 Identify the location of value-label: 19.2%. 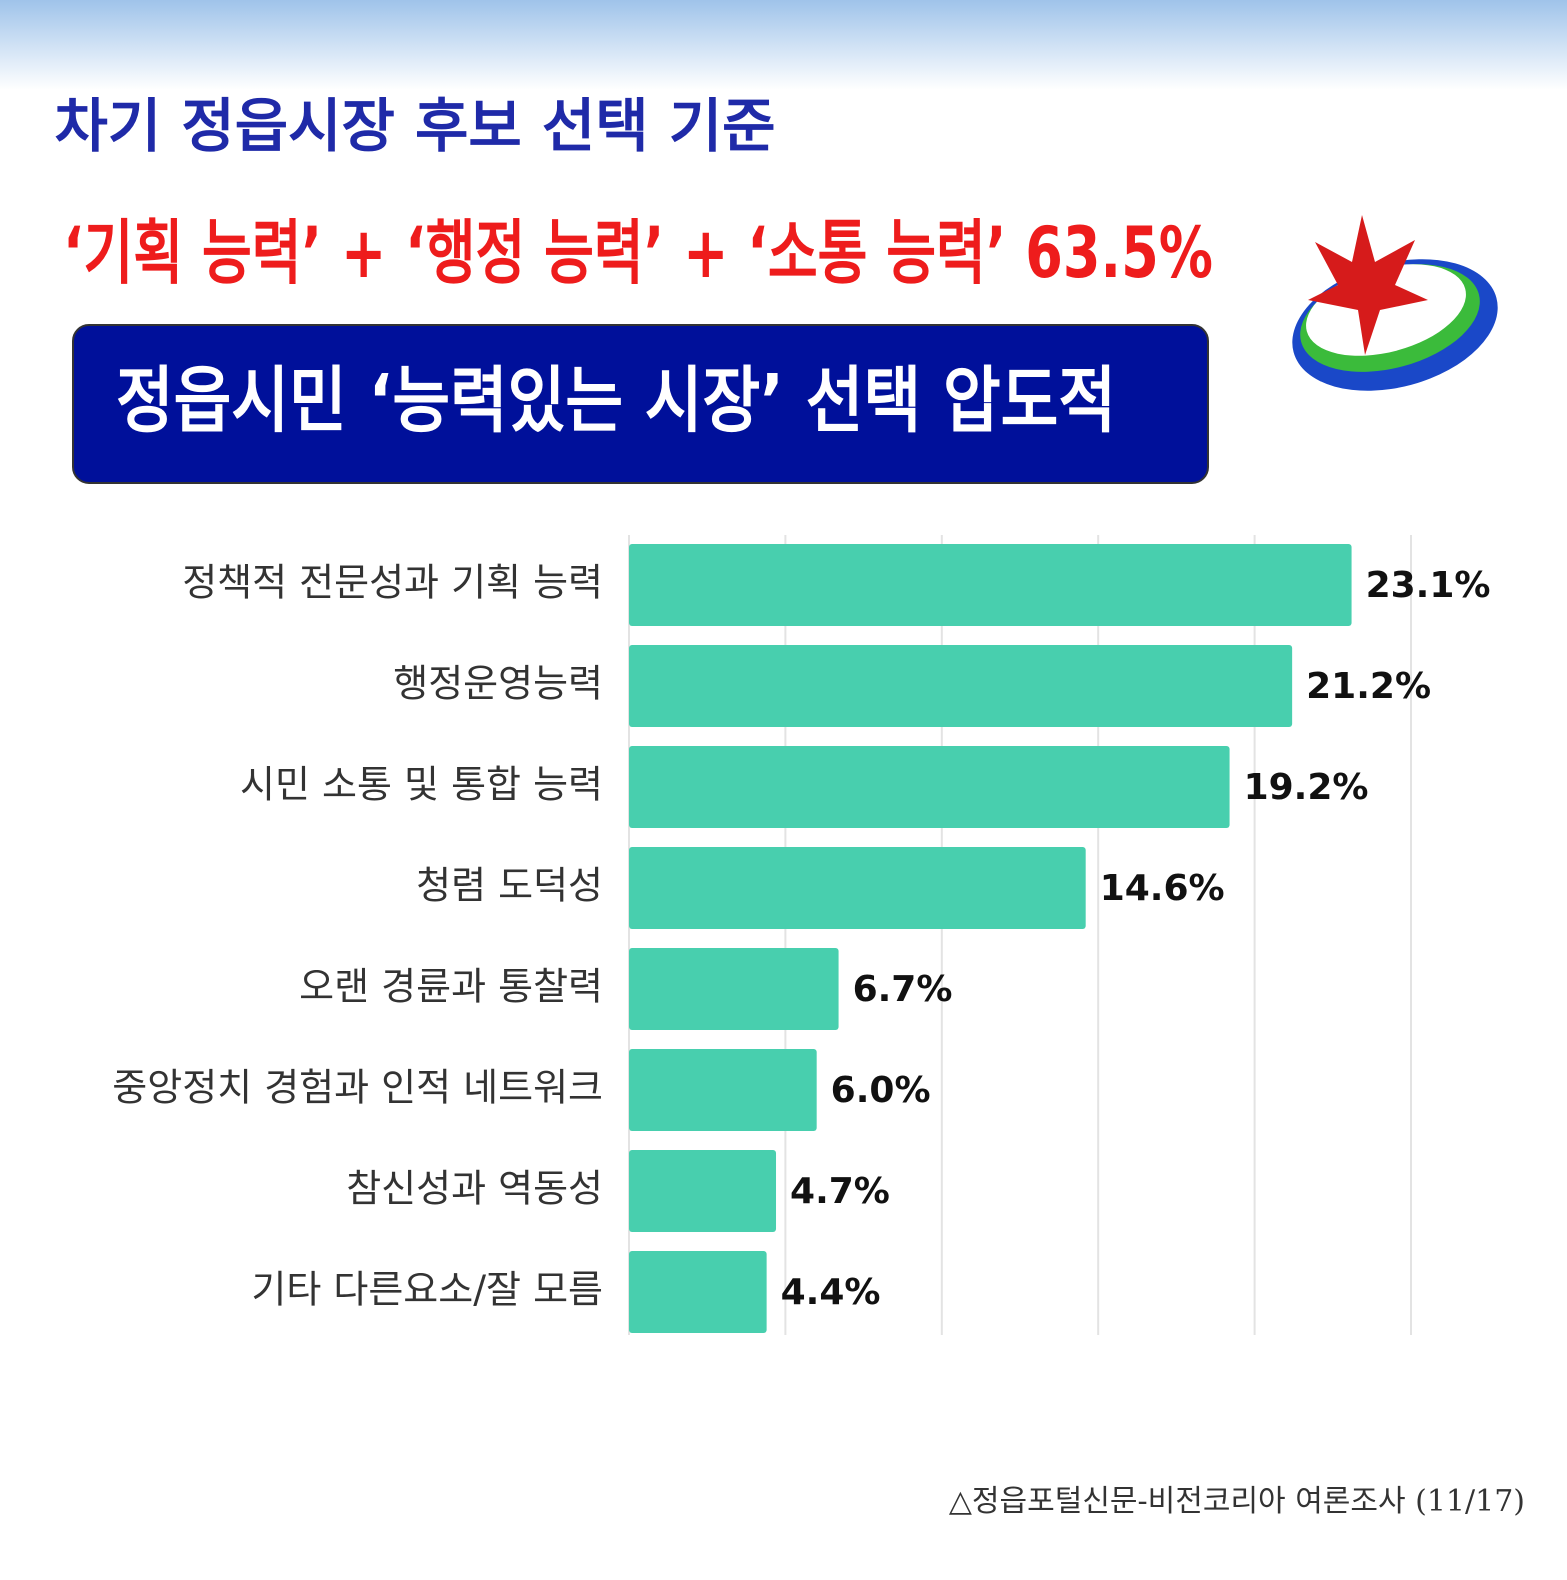
(1306, 787).